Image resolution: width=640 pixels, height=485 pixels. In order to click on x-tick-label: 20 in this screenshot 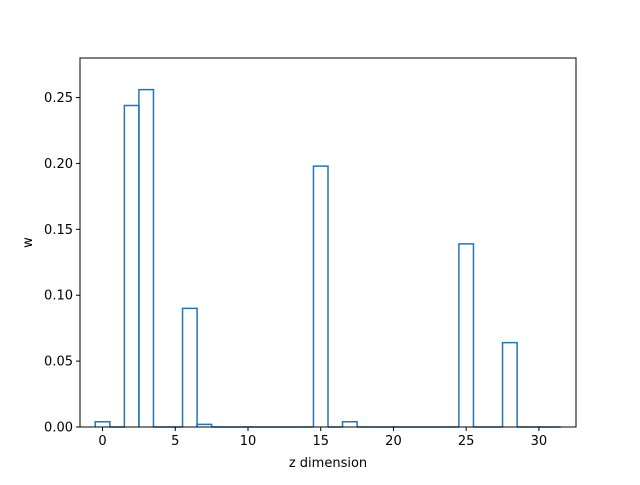, I will do `click(393, 441)`.